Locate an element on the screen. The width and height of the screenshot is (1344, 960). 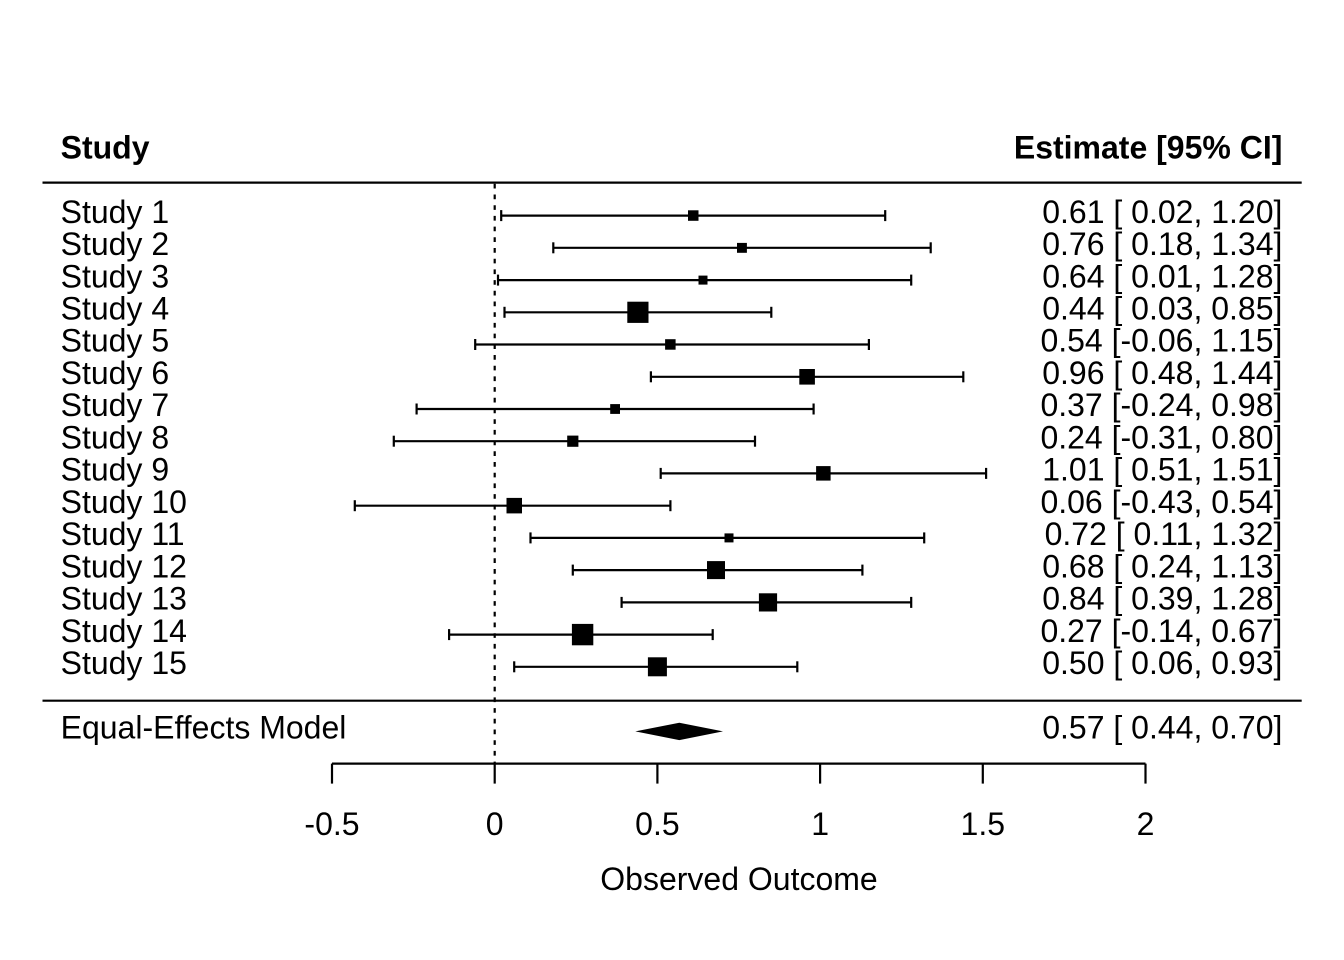
svg-text: 0.06 [-0.43, 0.54] is located at coordinates (1161, 502).